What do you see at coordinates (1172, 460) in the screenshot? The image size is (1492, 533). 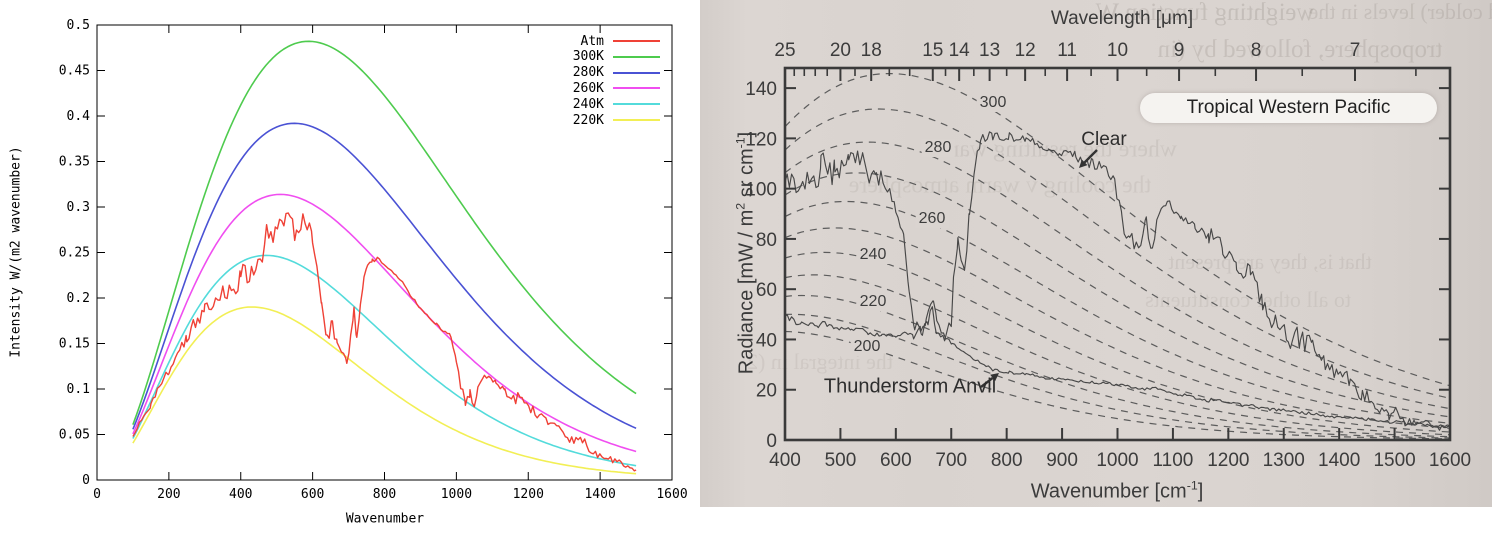 I see `x-tick-label: 1100` at bounding box center [1172, 460].